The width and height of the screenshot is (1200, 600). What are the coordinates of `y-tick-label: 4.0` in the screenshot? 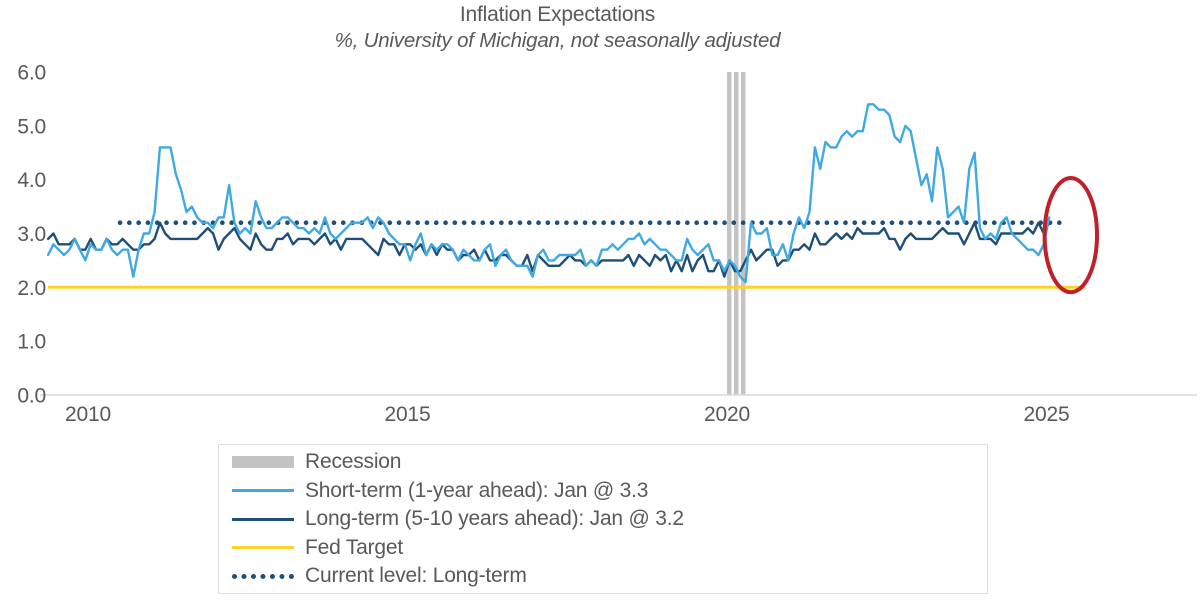 It's located at (31, 180).